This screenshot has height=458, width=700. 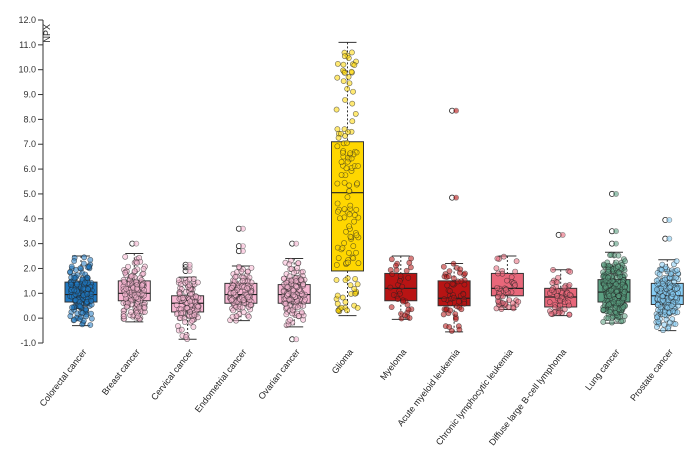 I want to click on box-glioma, so click(x=347, y=179).